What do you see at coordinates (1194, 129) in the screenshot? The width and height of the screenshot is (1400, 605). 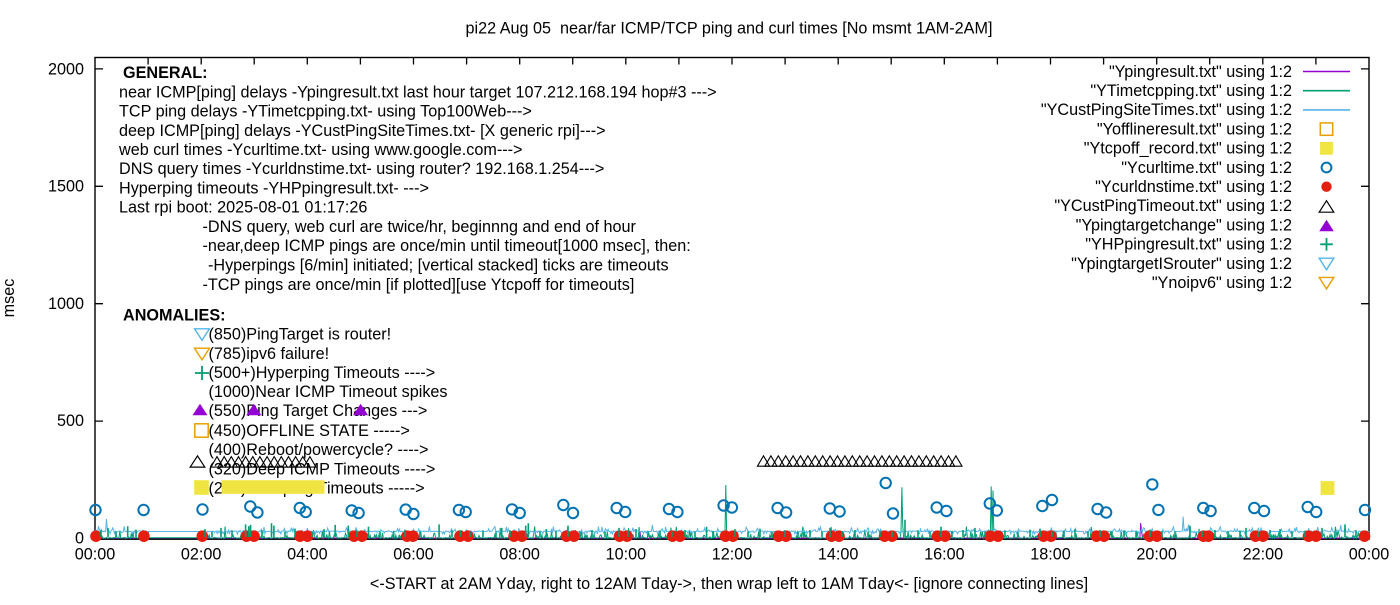 I see `svg-text: "Yofflineresult.txt" using 1:2` at bounding box center [1194, 129].